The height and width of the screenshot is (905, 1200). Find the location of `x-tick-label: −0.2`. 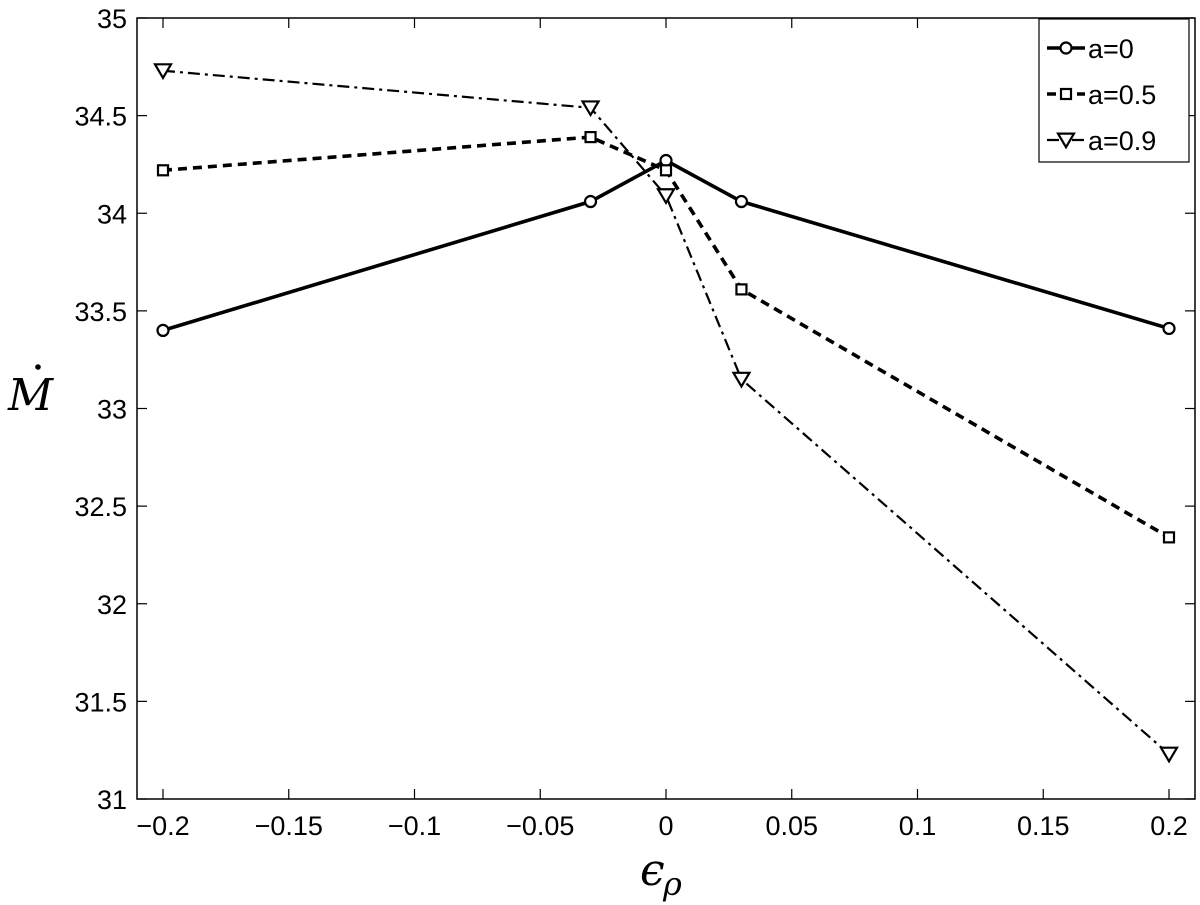

x-tick-label: −0.2 is located at coordinates (162, 826).